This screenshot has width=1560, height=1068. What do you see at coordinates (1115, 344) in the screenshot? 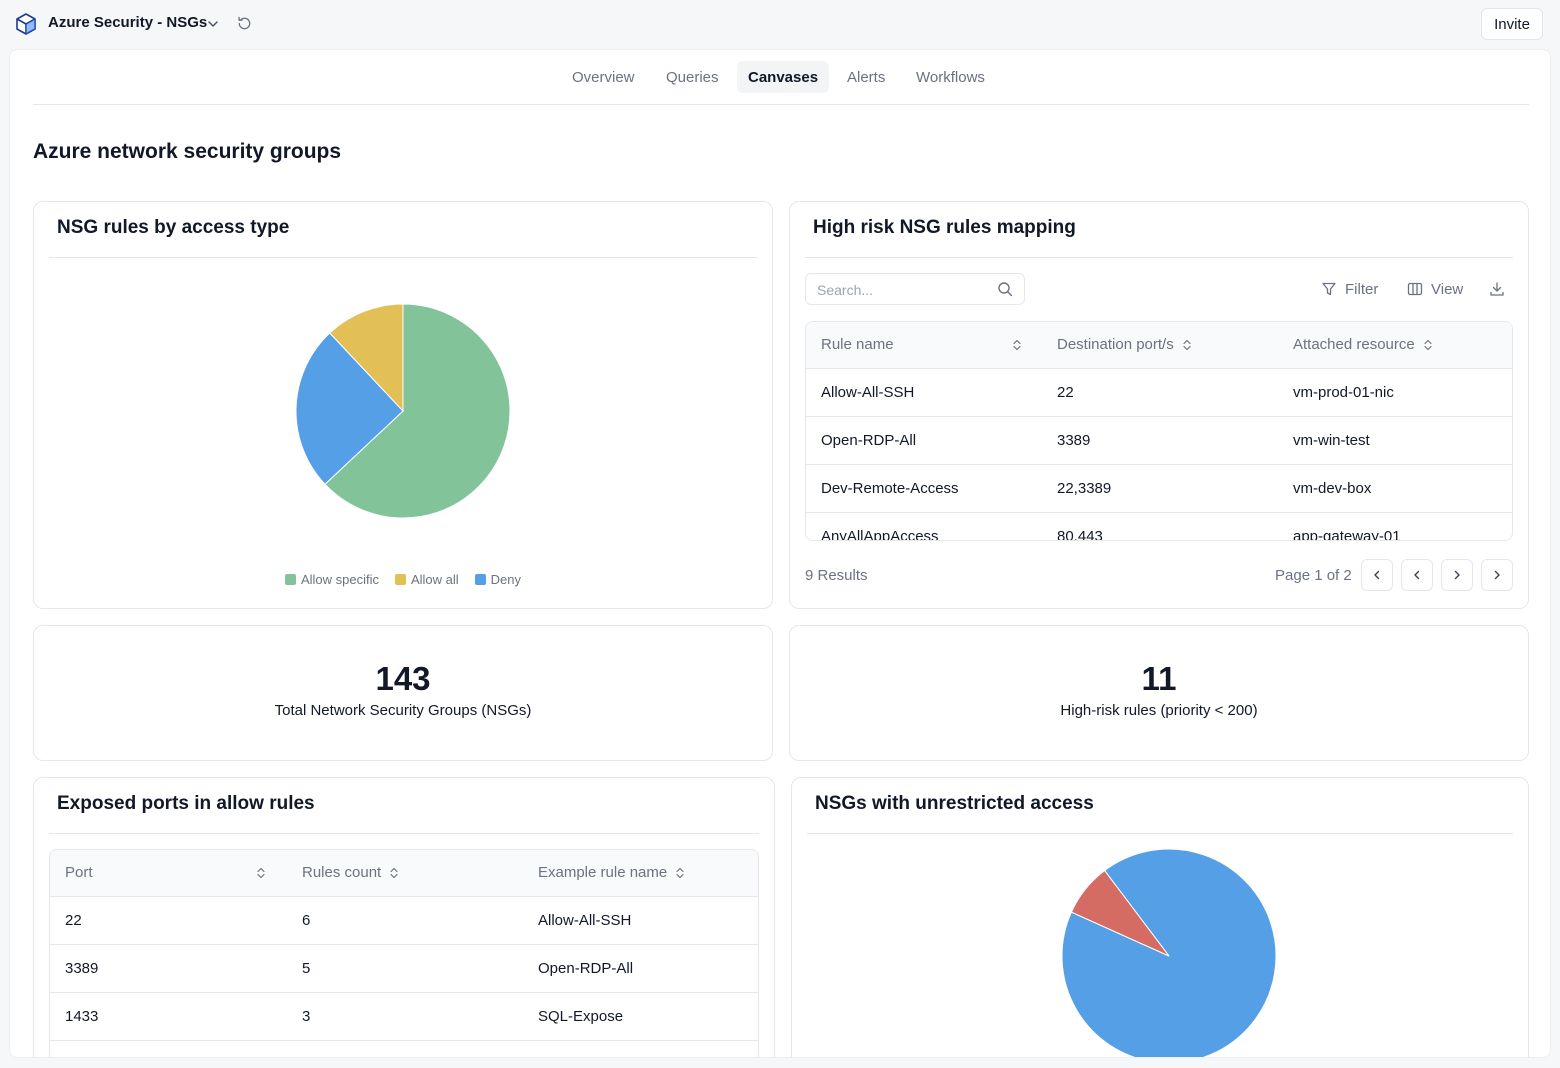
I see `column-header-label: Destination port/s` at bounding box center [1115, 344].